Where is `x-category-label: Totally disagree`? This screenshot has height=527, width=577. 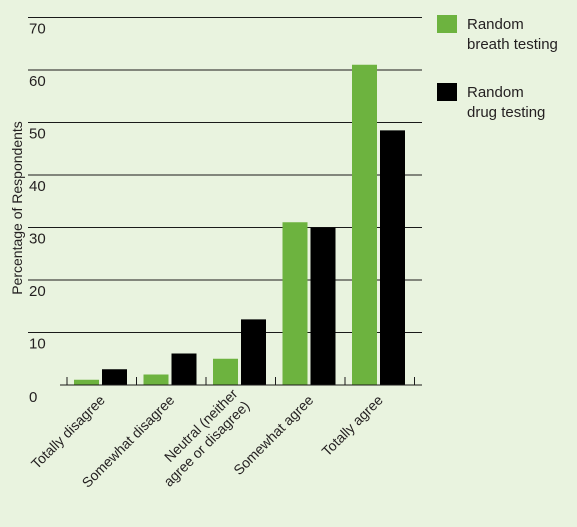 x-category-label: Totally disagree is located at coordinates (68, 432).